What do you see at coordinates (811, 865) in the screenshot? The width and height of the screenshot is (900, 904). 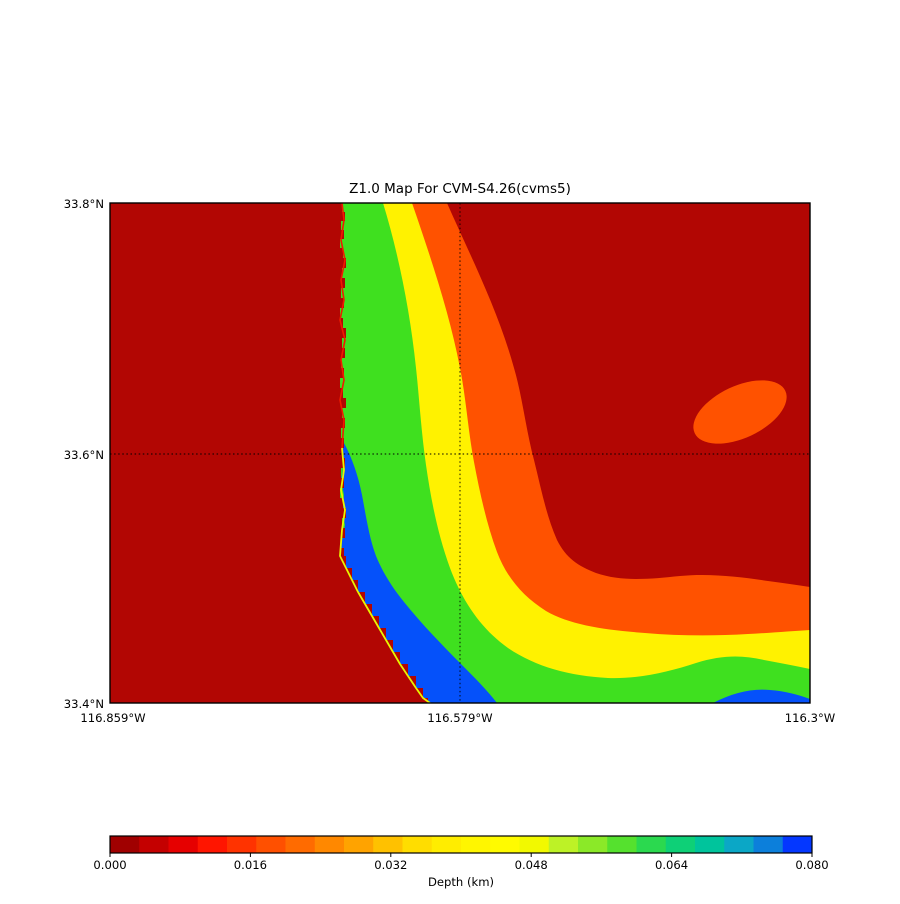 I see `colorbar-tick-label: 0.080` at bounding box center [811, 865].